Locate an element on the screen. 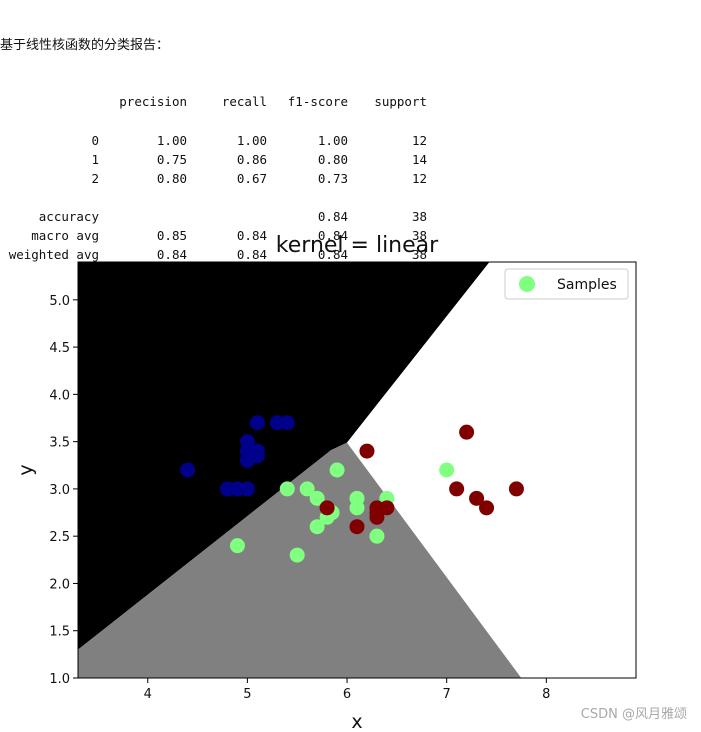 This screenshot has width=701, height=732. report-cell: 14 is located at coordinates (419, 159).